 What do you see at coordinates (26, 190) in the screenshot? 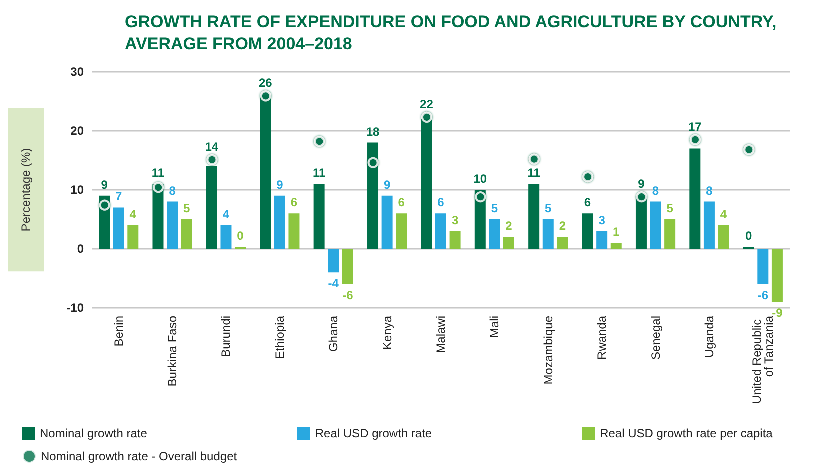
I see `y-axis-title: Percentage (%)` at bounding box center [26, 190].